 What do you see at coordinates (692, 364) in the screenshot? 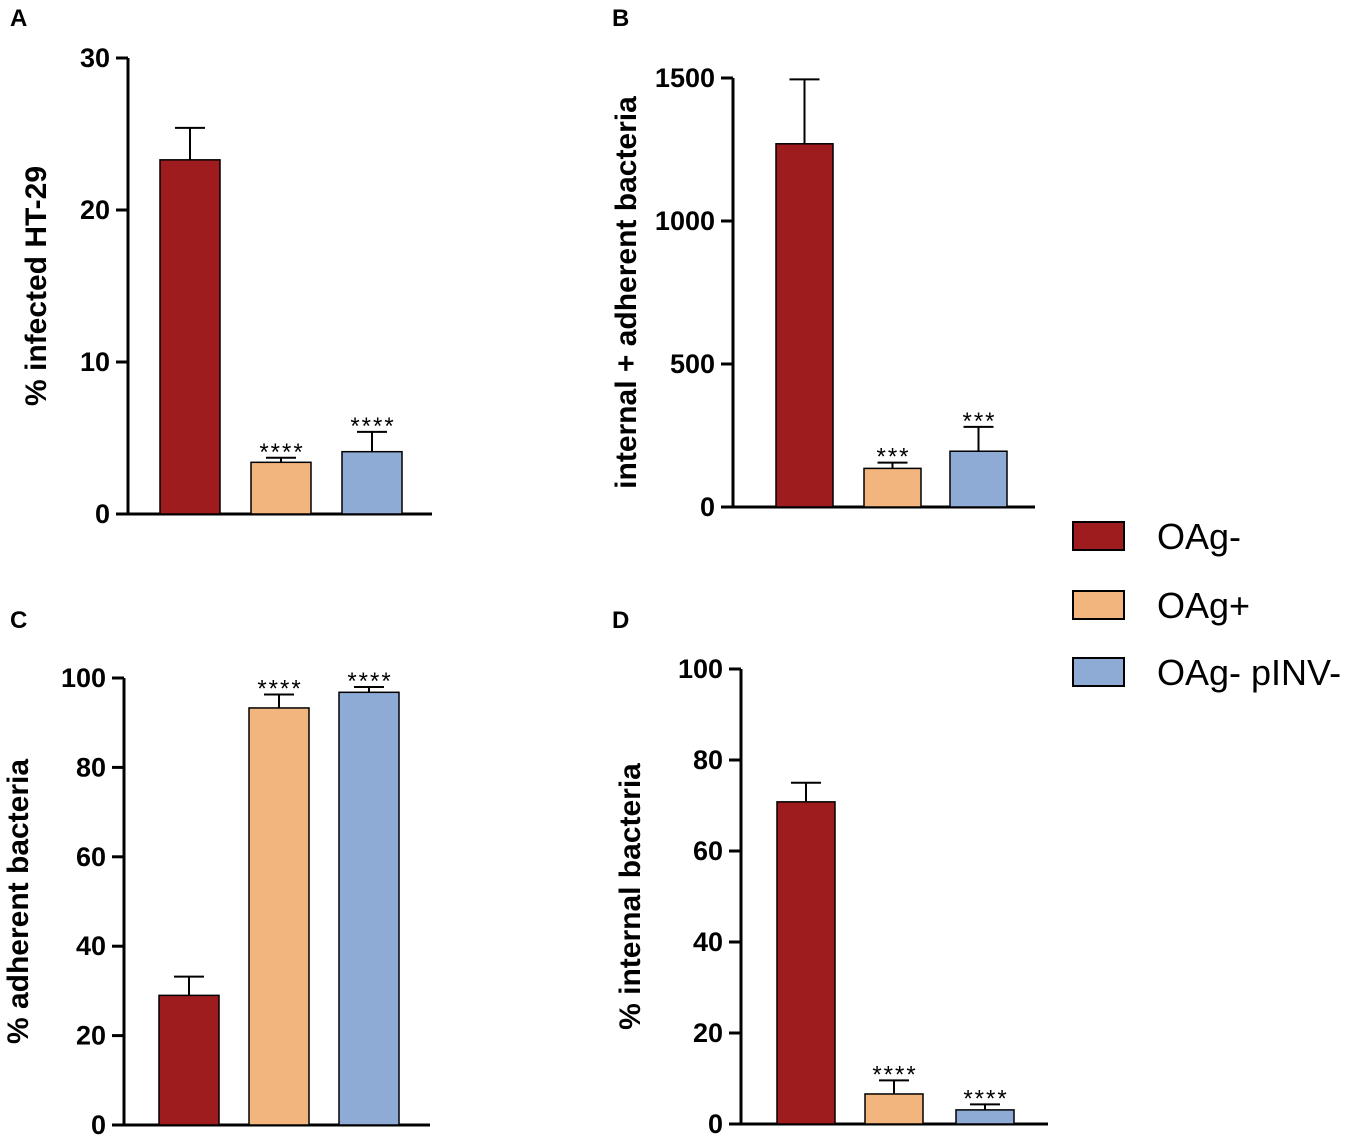
I see `y-tick-label: 500` at bounding box center [692, 364].